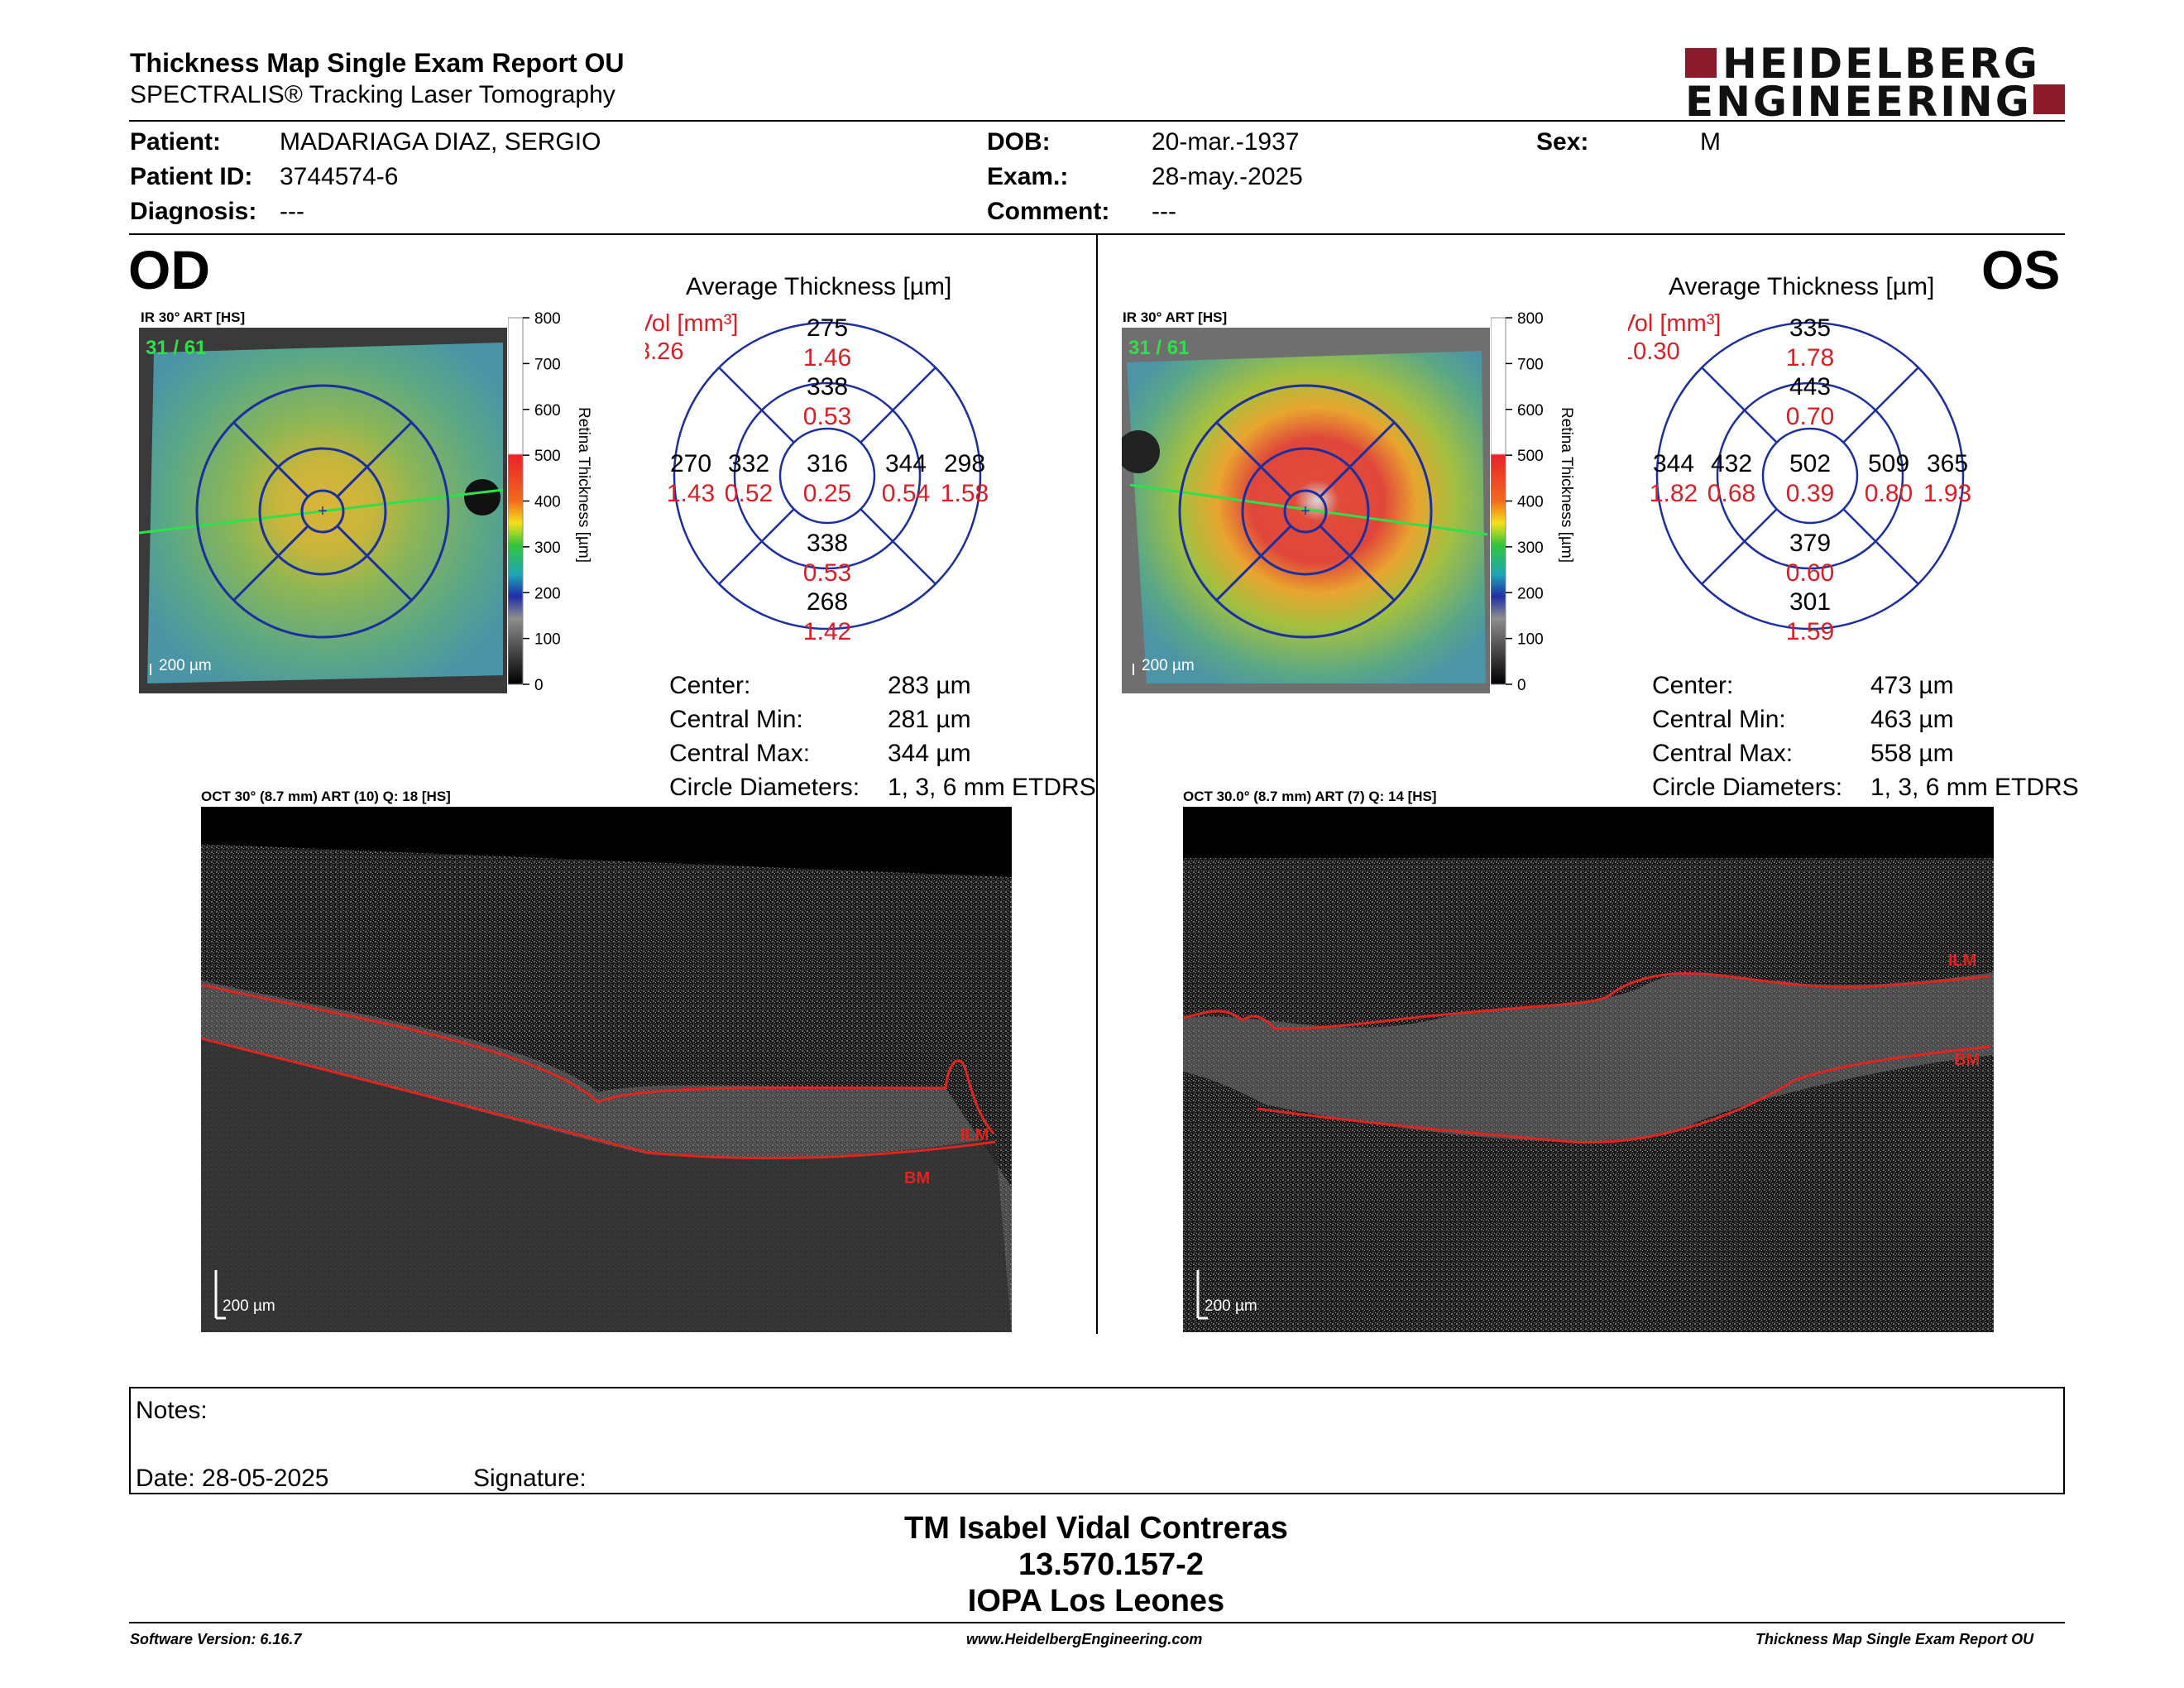  I want to click on report-subtitle: SPECTRALIS® Tracking Laser Tomography, so click(372, 94).